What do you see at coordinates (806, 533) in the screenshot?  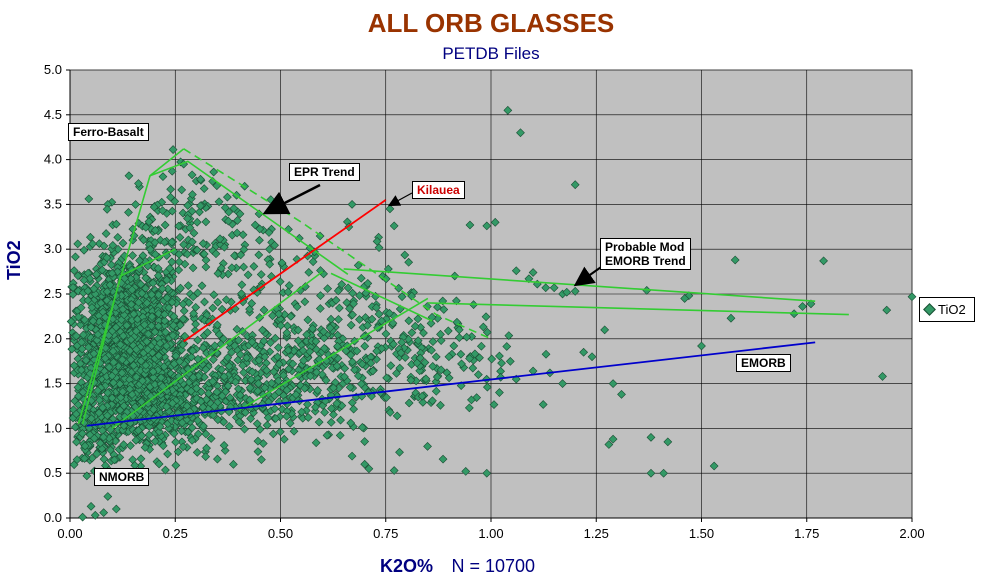 I see `x-tick-label: 1.75` at bounding box center [806, 533].